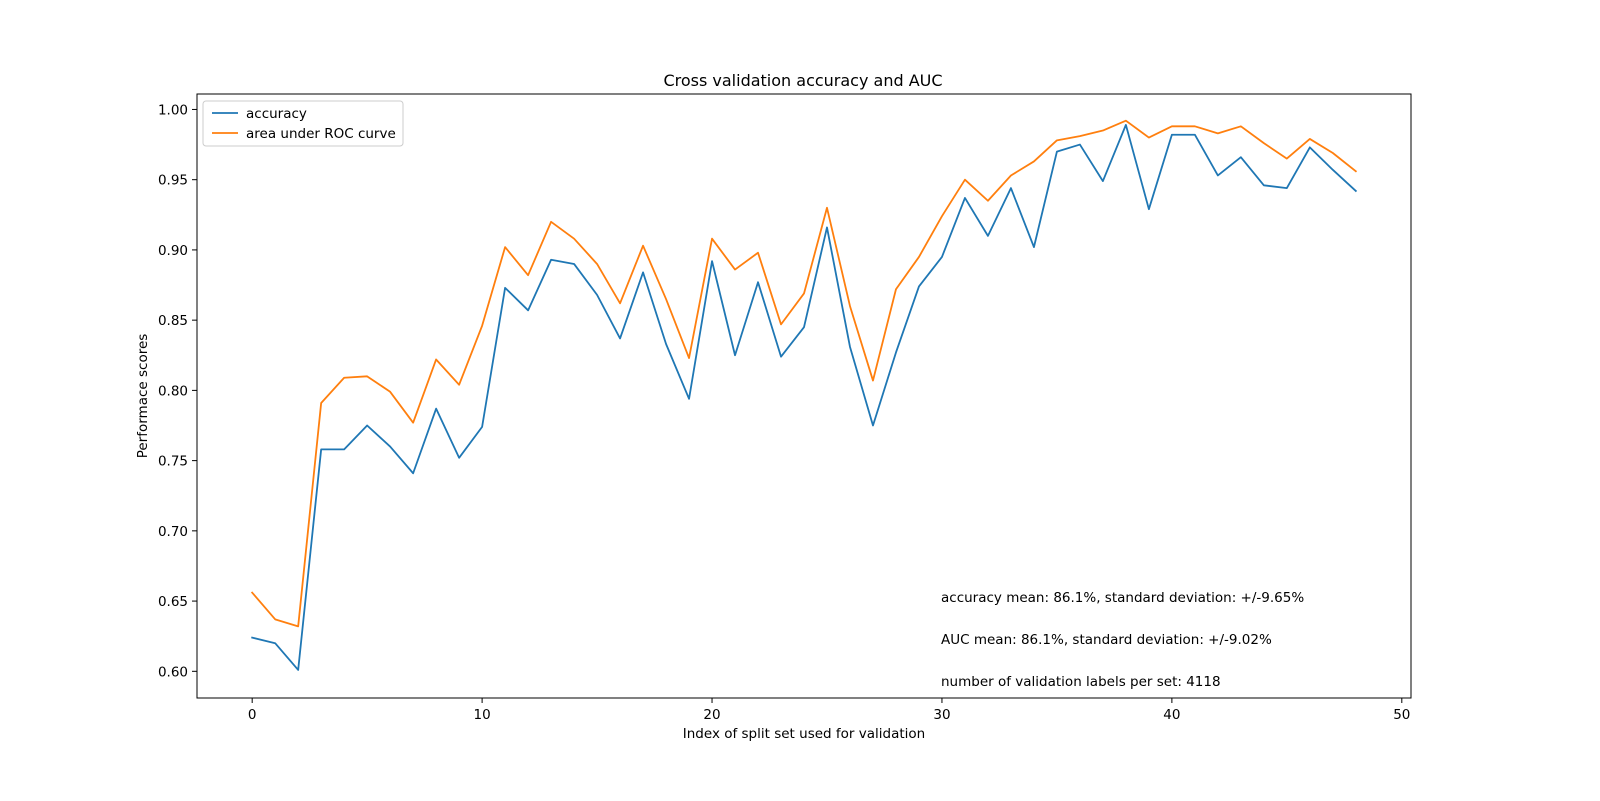  What do you see at coordinates (173, 391) in the screenshot?
I see `y-tick-label: 0.80` at bounding box center [173, 391].